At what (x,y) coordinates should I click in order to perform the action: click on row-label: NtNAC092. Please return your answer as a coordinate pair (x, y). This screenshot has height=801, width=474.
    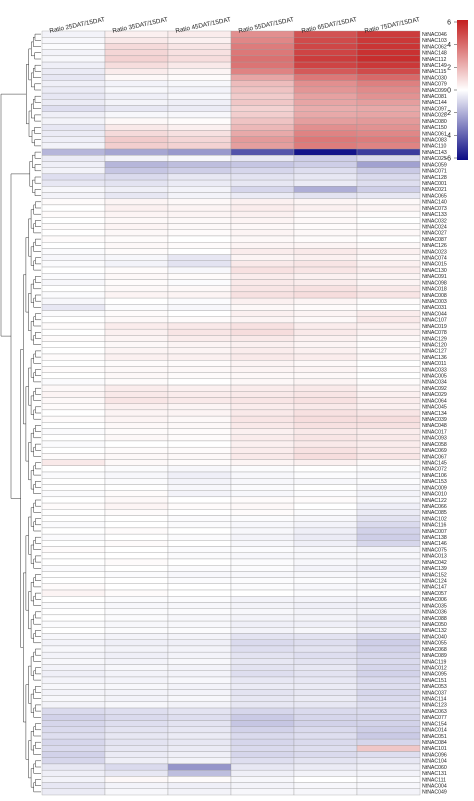
    Looking at the image, I should click on (434, 389).